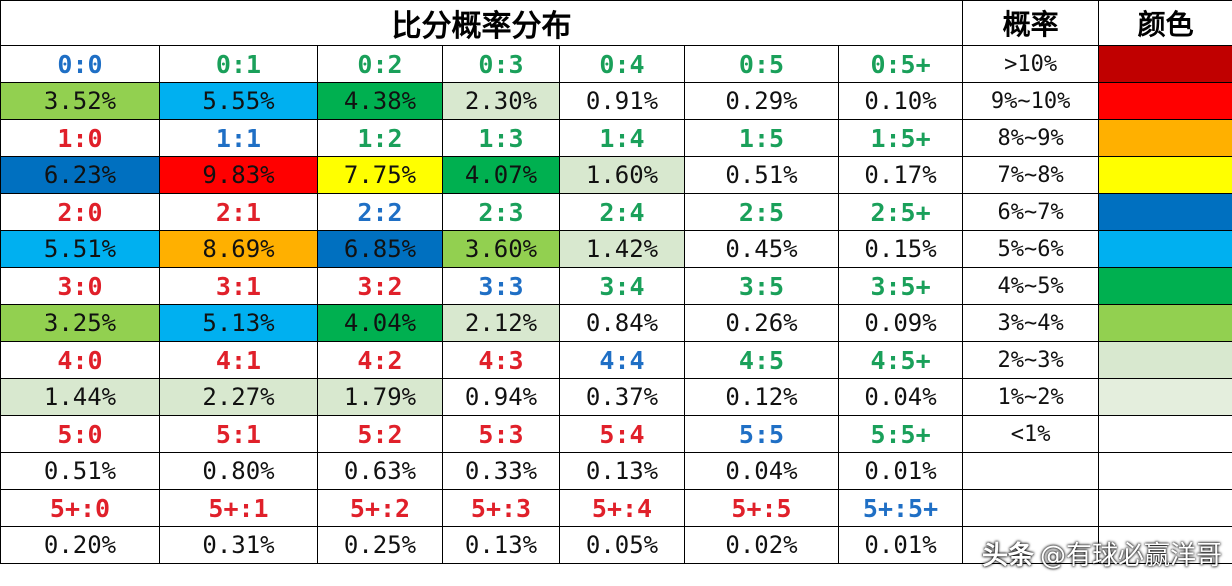  I want to click on probability-cell: 1.42%, so click(622, 249).